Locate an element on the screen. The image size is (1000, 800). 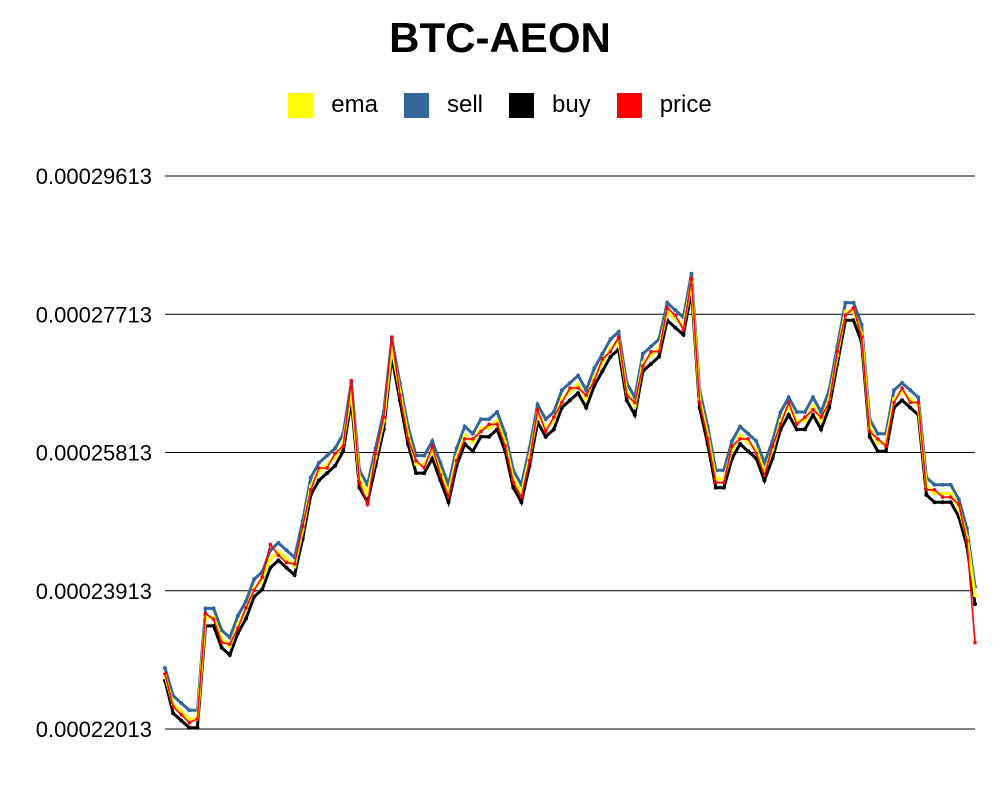
legend-item-ema: ema is located at coordinates (333, 105).